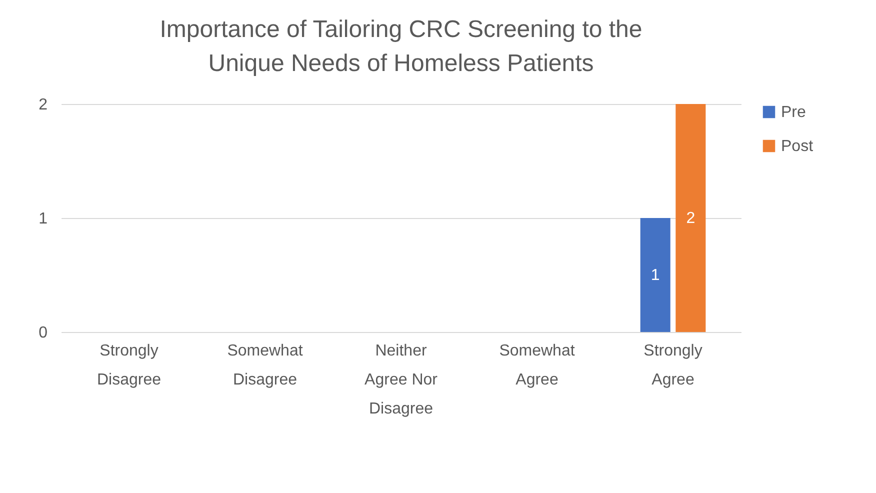 The height and width of the screenshot is (493, 876). What do you see at coordinates (537, 365) in the screenshot?
I see `x-tick-label: Somewhat Agree` at bounding box center [537, 365].